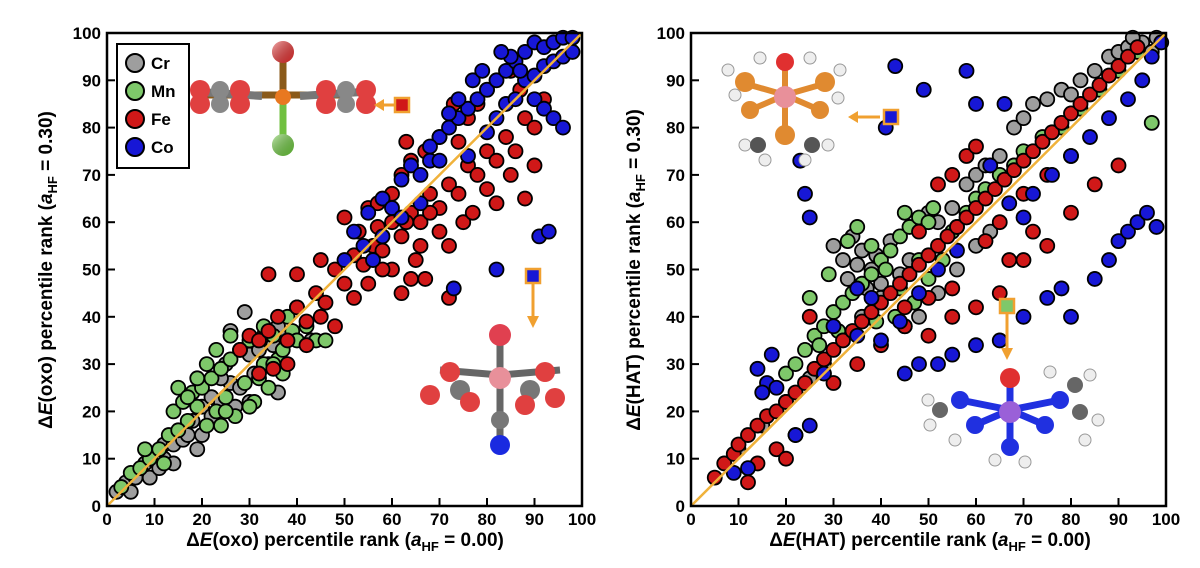 Image resolution: width=1200 pixels, height=568 pixels. Describe the element at coordinates (1118, 519) in the screenshot. I see `x-tick-label-hat: 90` at that location.